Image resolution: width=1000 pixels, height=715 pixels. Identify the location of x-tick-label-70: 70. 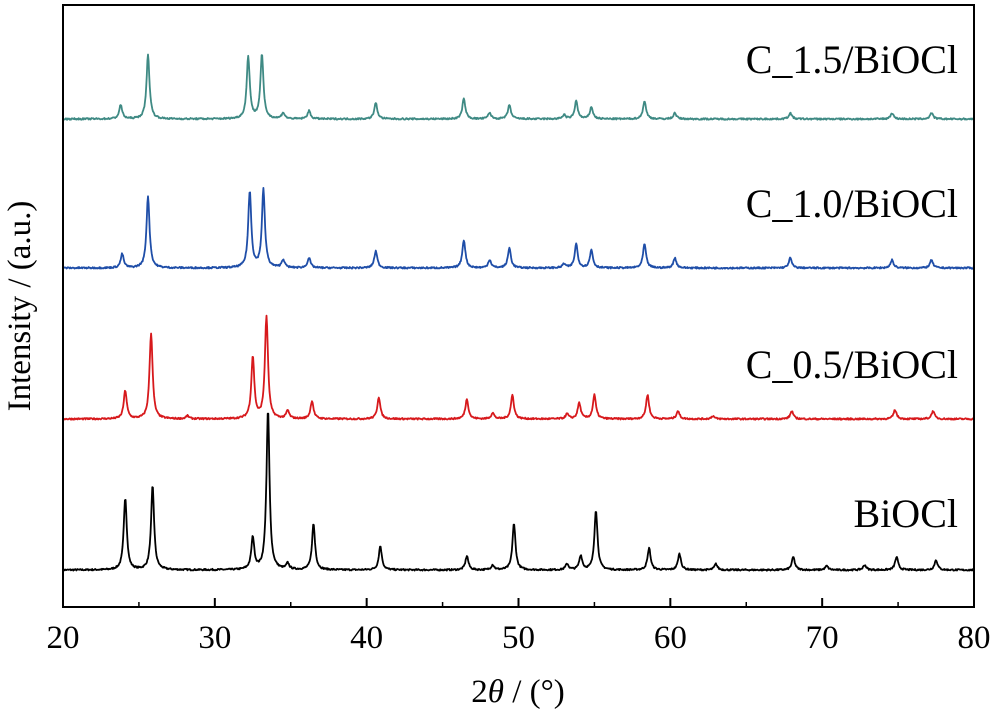
(822, 638).